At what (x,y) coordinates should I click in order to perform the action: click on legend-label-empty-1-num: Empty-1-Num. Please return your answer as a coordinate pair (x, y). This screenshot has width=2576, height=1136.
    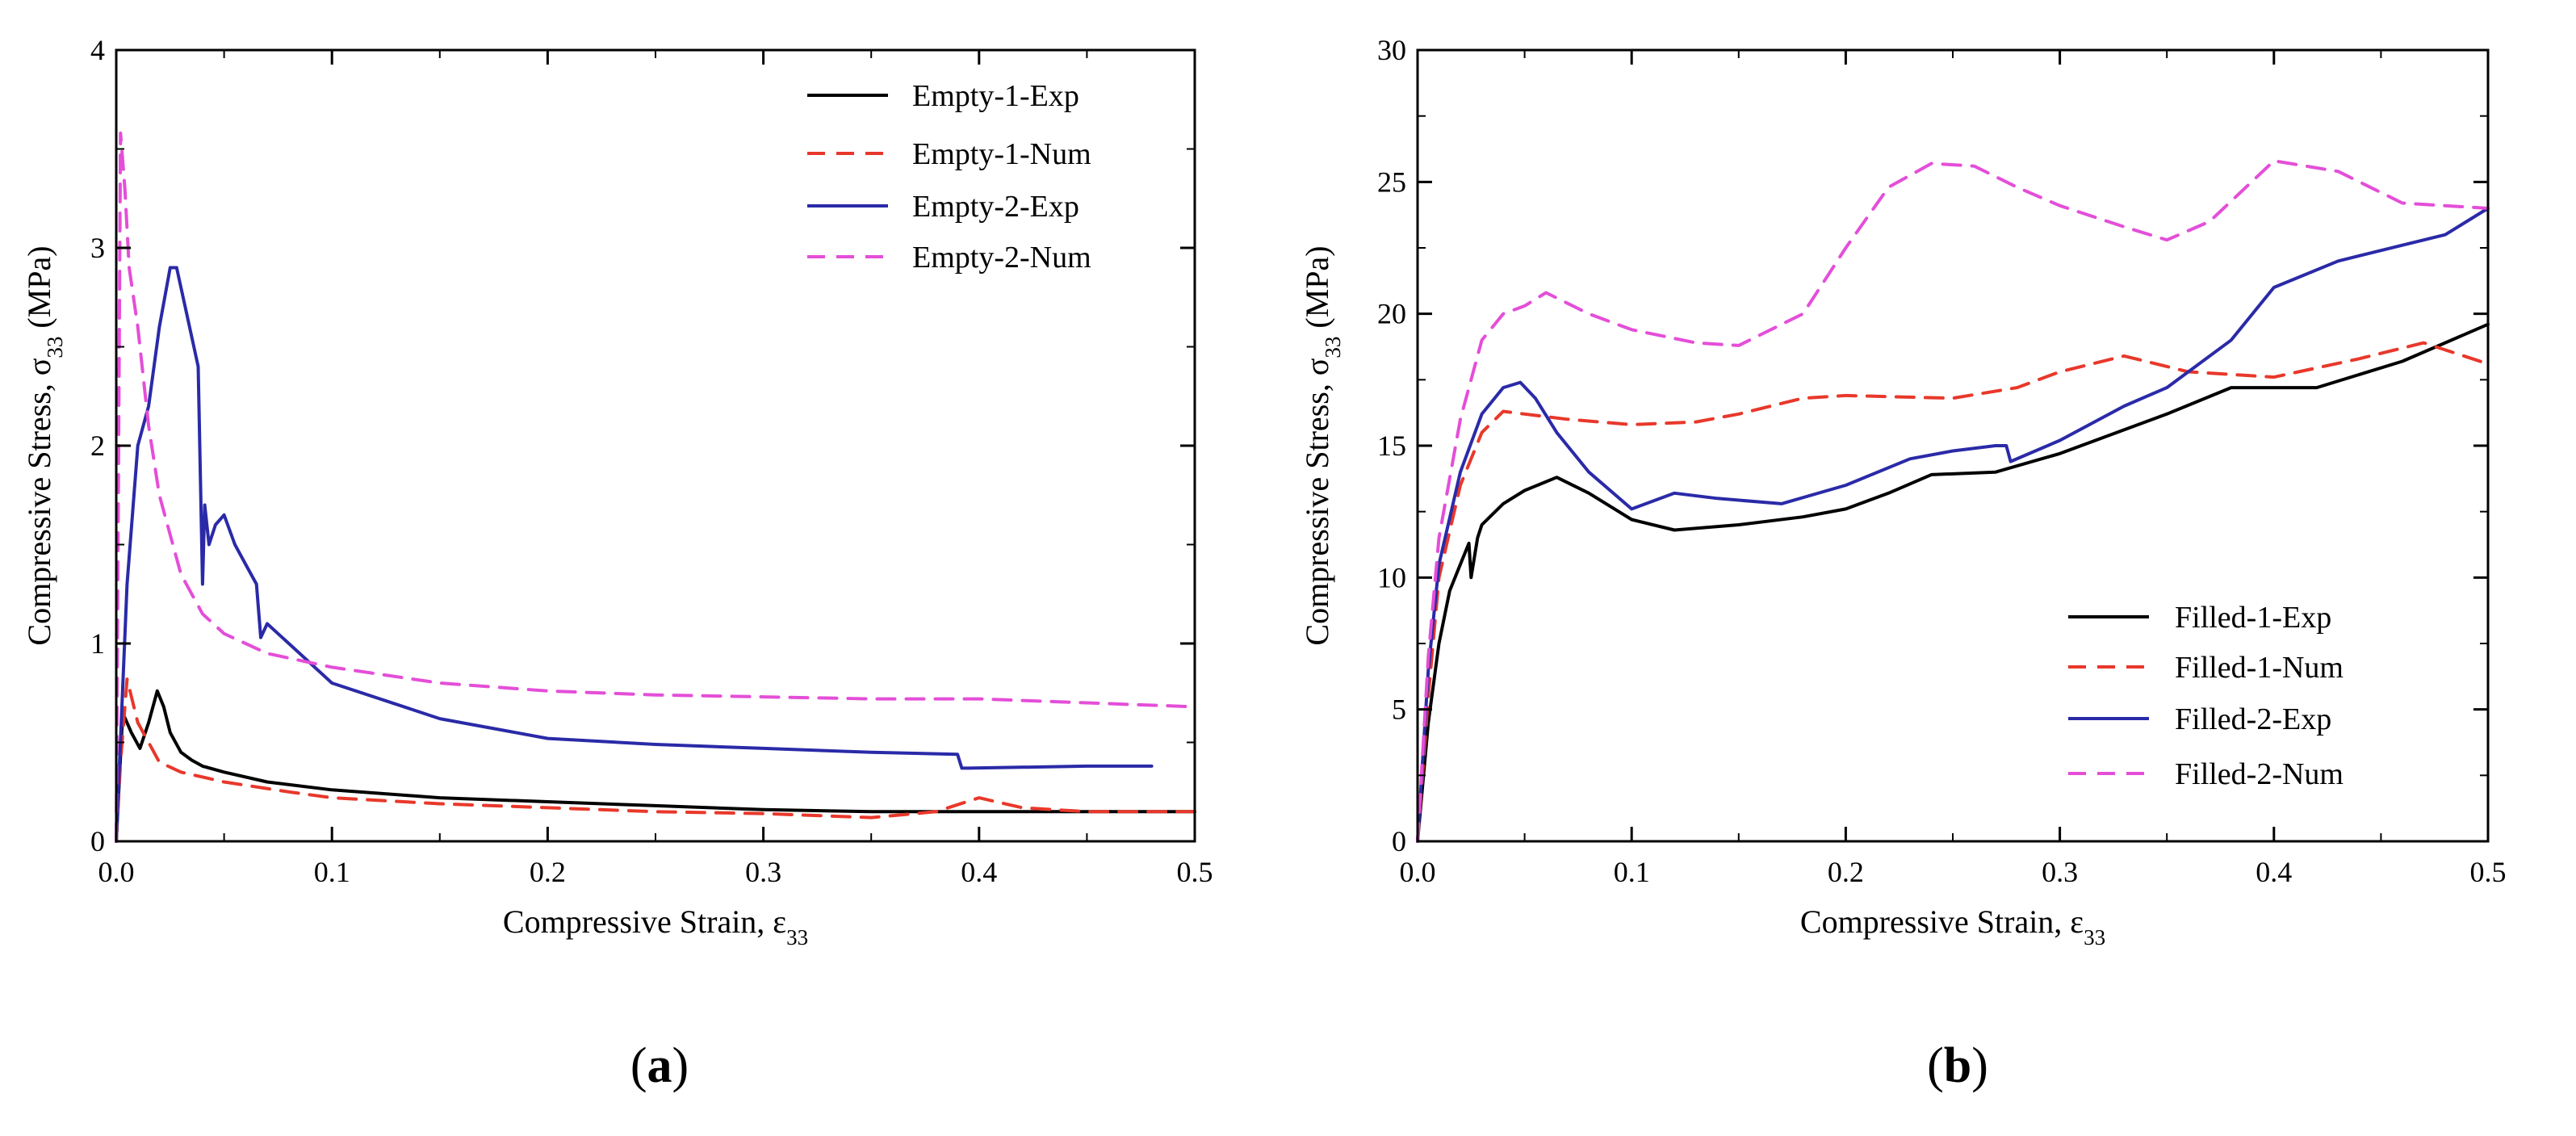
    Looking at the image, I should click on (1002, 154).